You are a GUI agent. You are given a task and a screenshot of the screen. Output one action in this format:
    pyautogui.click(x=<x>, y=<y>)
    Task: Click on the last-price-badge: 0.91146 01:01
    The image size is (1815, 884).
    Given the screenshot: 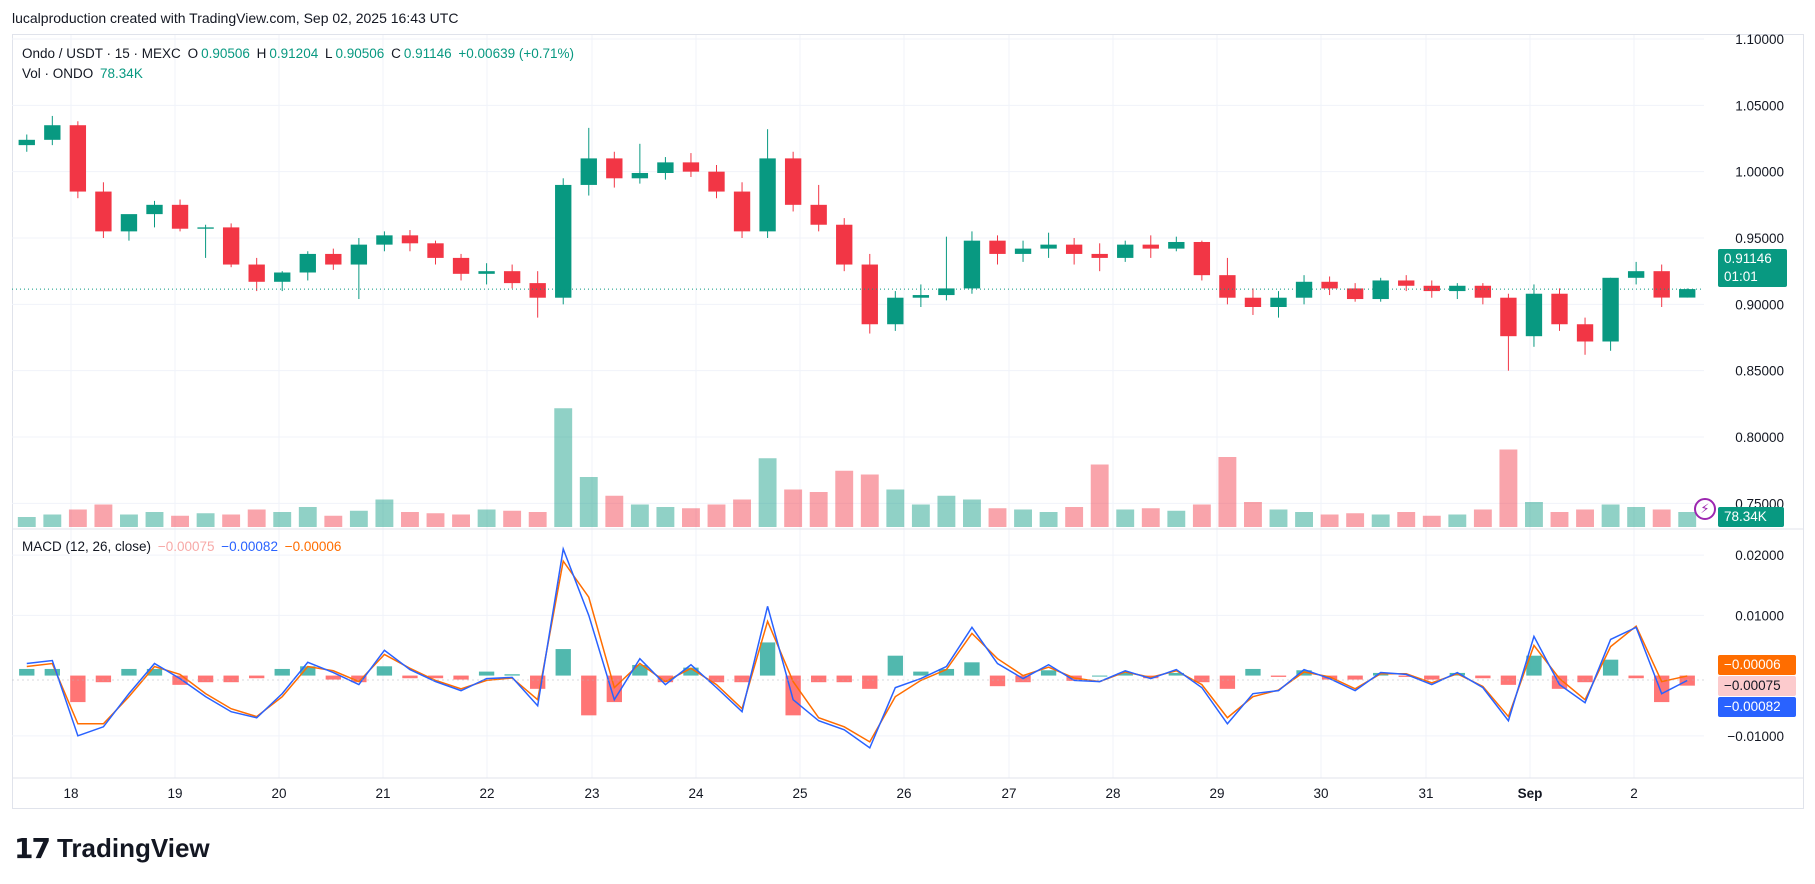 What is the action you would take?
    pyautogui.click(x=1752, y=268)
    